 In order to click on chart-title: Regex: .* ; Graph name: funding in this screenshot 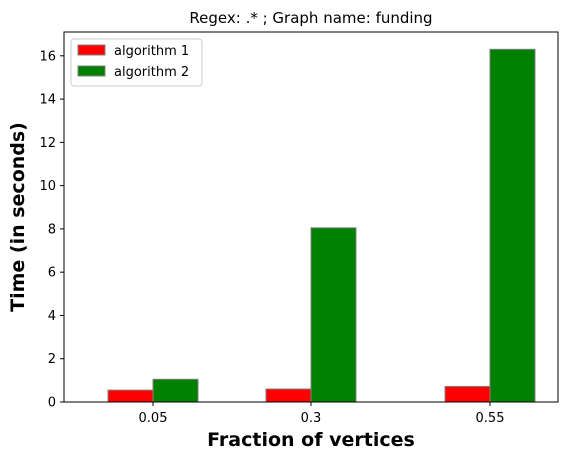, I will do `click(310, 18)`.